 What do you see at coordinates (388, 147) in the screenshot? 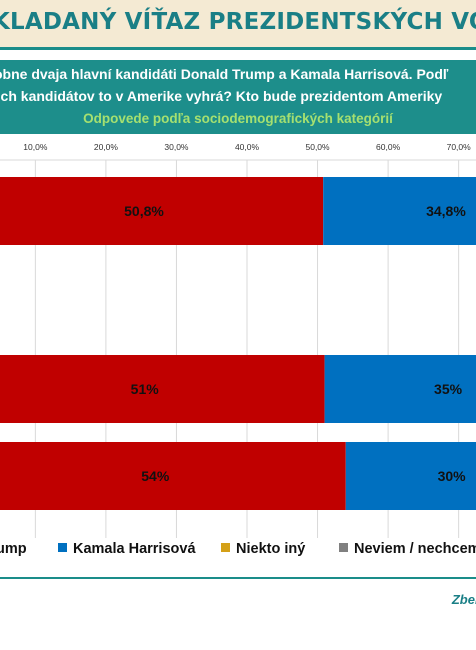
I see `x-tick-label: 60,0%` at bounding box center [388, 147].